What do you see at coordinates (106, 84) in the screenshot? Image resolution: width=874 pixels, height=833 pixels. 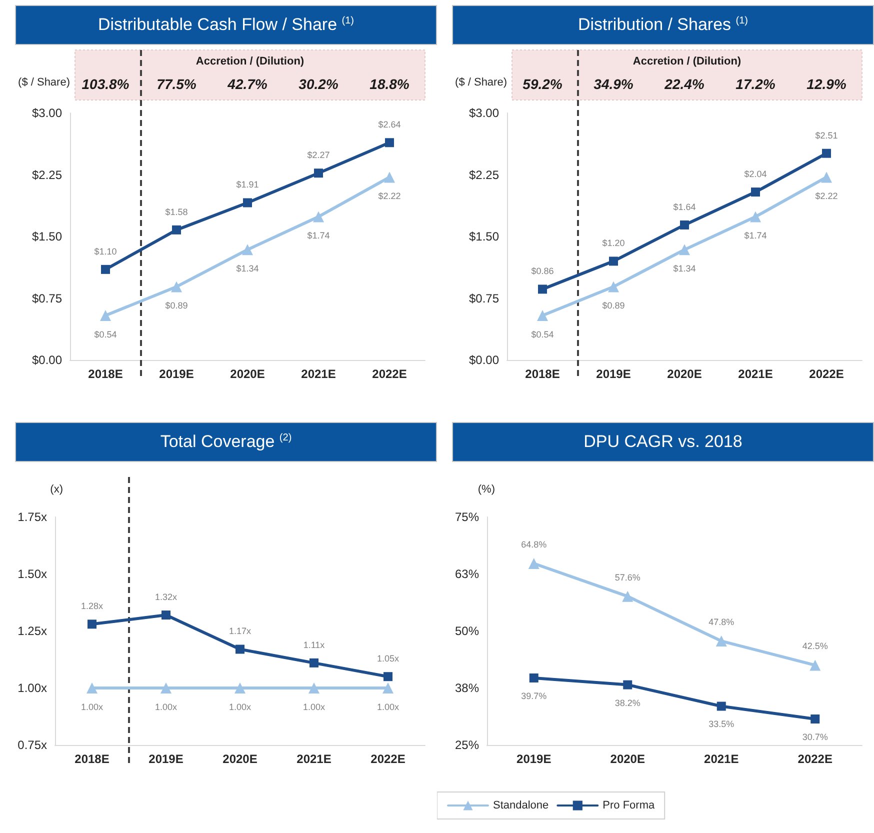 I see `text: 103.8%` at bounding box center [106, 84].